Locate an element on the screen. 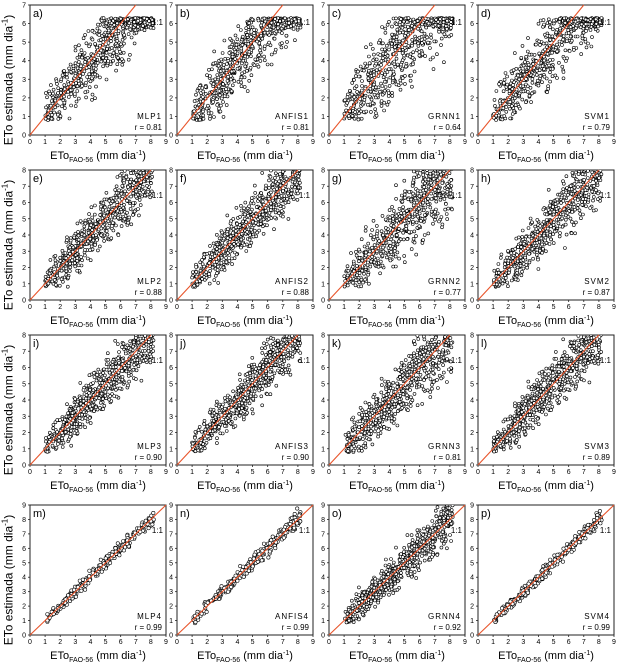  x-tick-label: 6 is located at coordinates (268, 307).